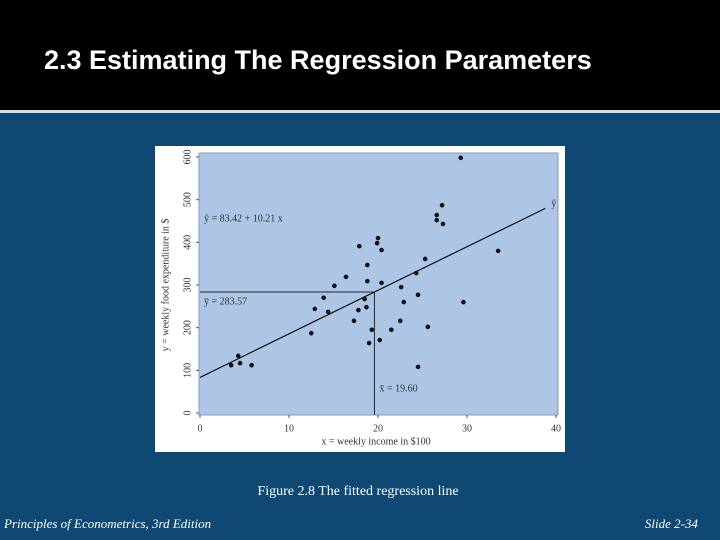  What do you see at coordinates (187, 285) in the screenshot?
I see `y-tick-label: 300` at bounding box center [187, 285].